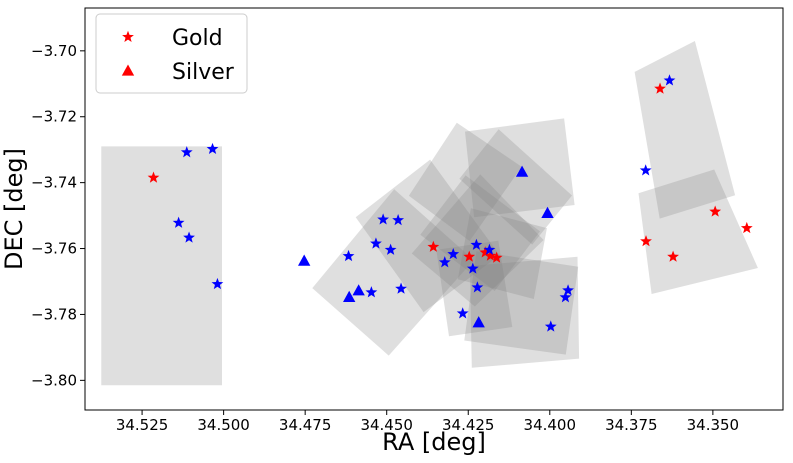 This screenshot has height=463, width=793. I want to click on x-tick-label: 34.475, so click(305, 425).